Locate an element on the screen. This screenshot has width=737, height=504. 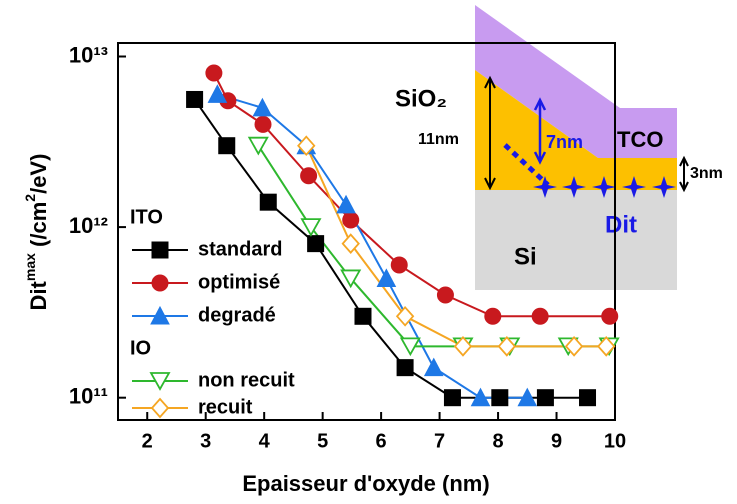
x-tick-label: 10 is located at coordinates (615, 441).